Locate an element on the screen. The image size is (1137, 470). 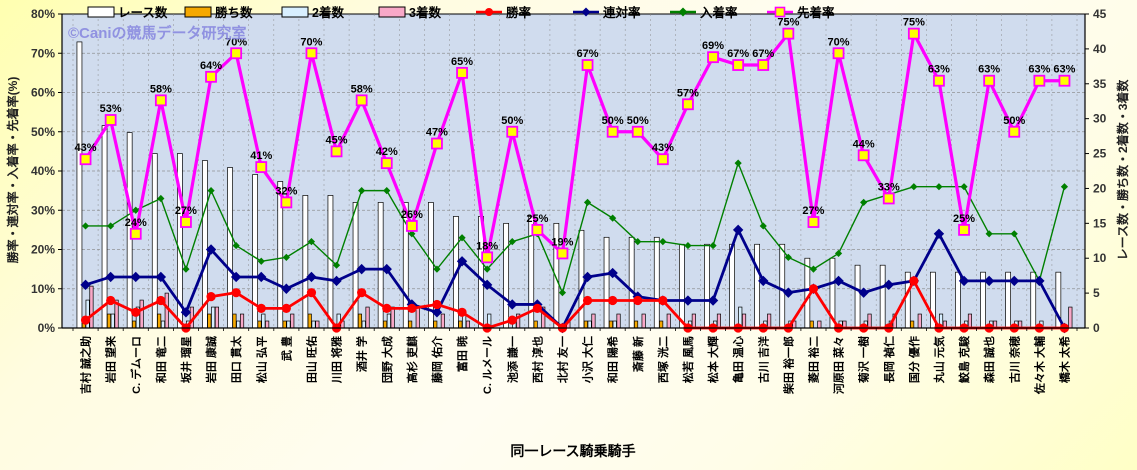
data-label: 65% is located at coordinates (462, 62).